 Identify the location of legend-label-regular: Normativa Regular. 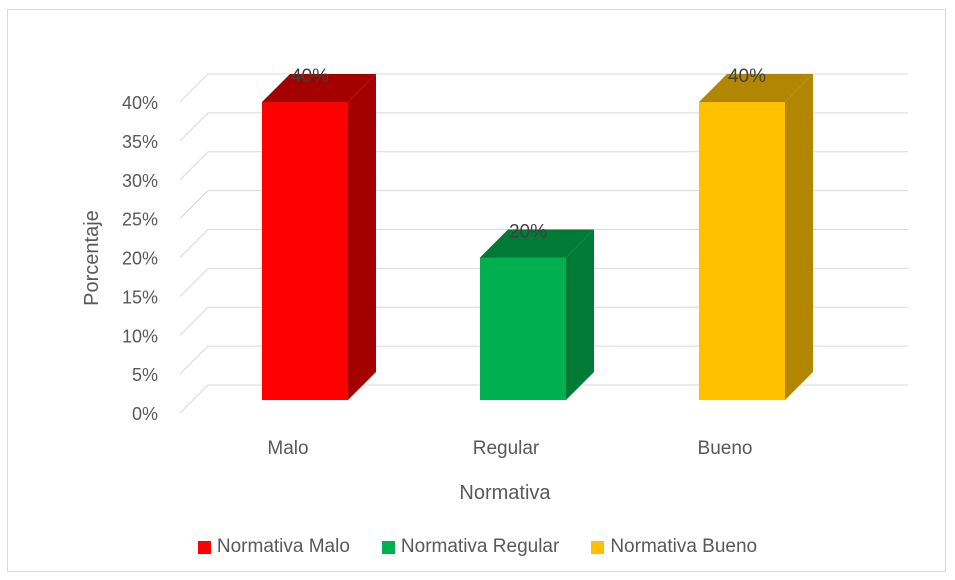
(480, 546).